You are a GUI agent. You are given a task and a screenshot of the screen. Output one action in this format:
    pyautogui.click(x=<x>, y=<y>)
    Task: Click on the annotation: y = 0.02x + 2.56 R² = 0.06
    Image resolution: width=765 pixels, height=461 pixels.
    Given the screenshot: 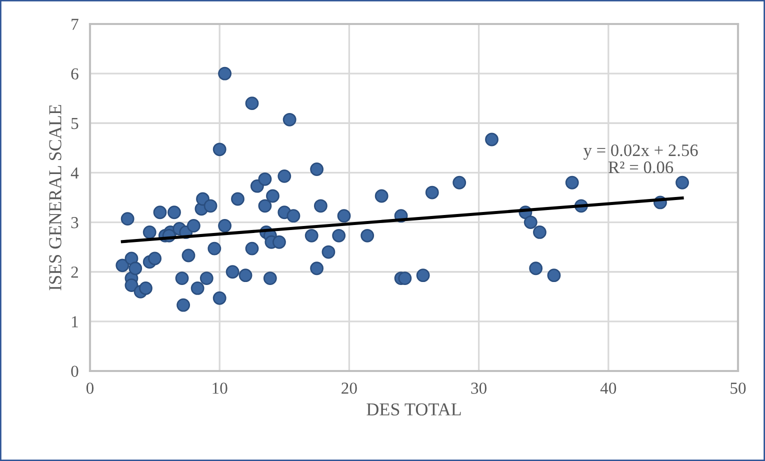 What is the action you would take?
    pyautogui.click(x=640, y=159)
    